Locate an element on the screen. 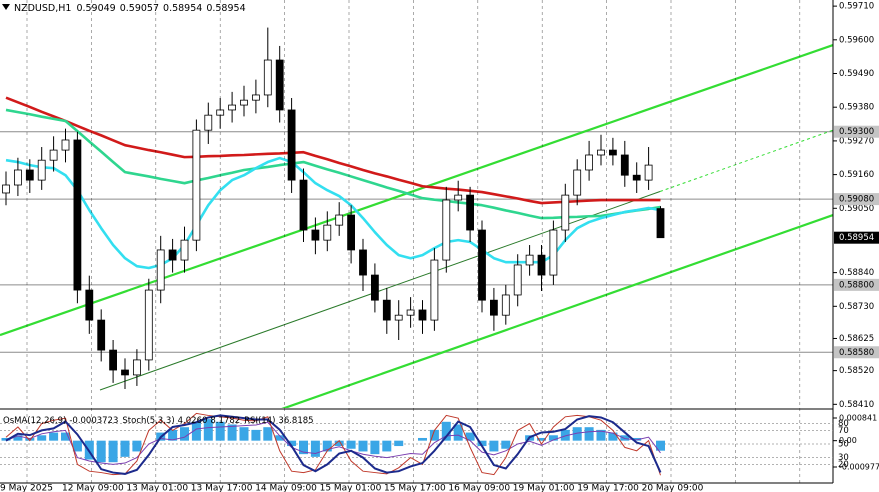 The image size is (879, 492). stoch-main-value: 4.0260 is located at coordinates (193, 421).